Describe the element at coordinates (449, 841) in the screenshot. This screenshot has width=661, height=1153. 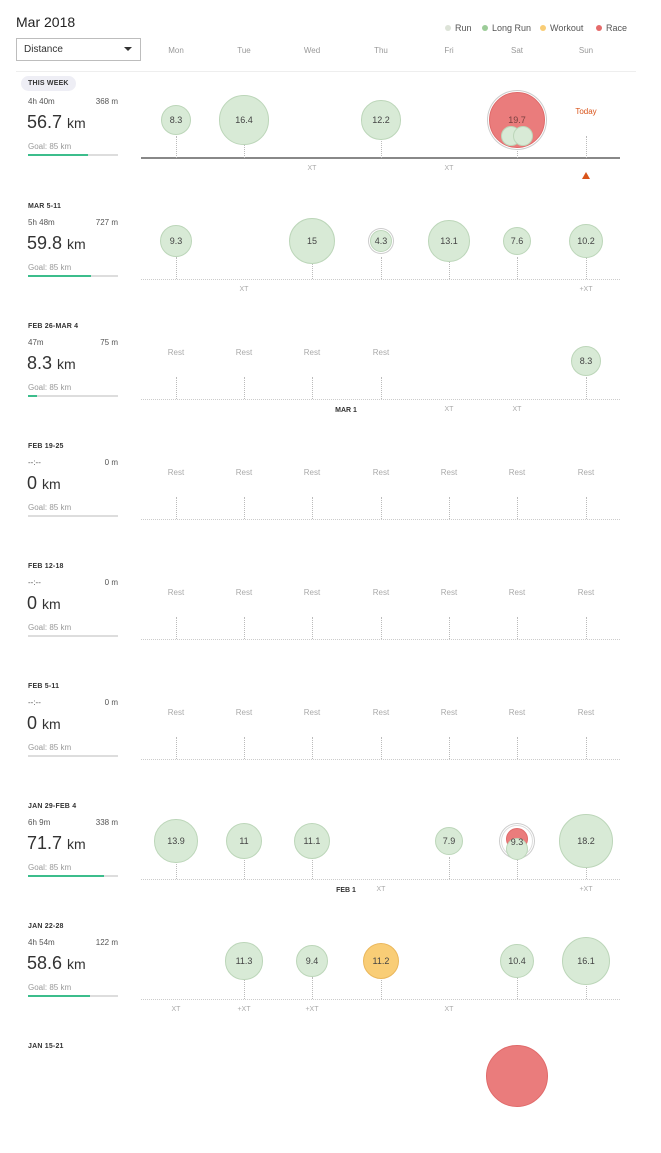
I see `run-bubble: 7.9` at that location.